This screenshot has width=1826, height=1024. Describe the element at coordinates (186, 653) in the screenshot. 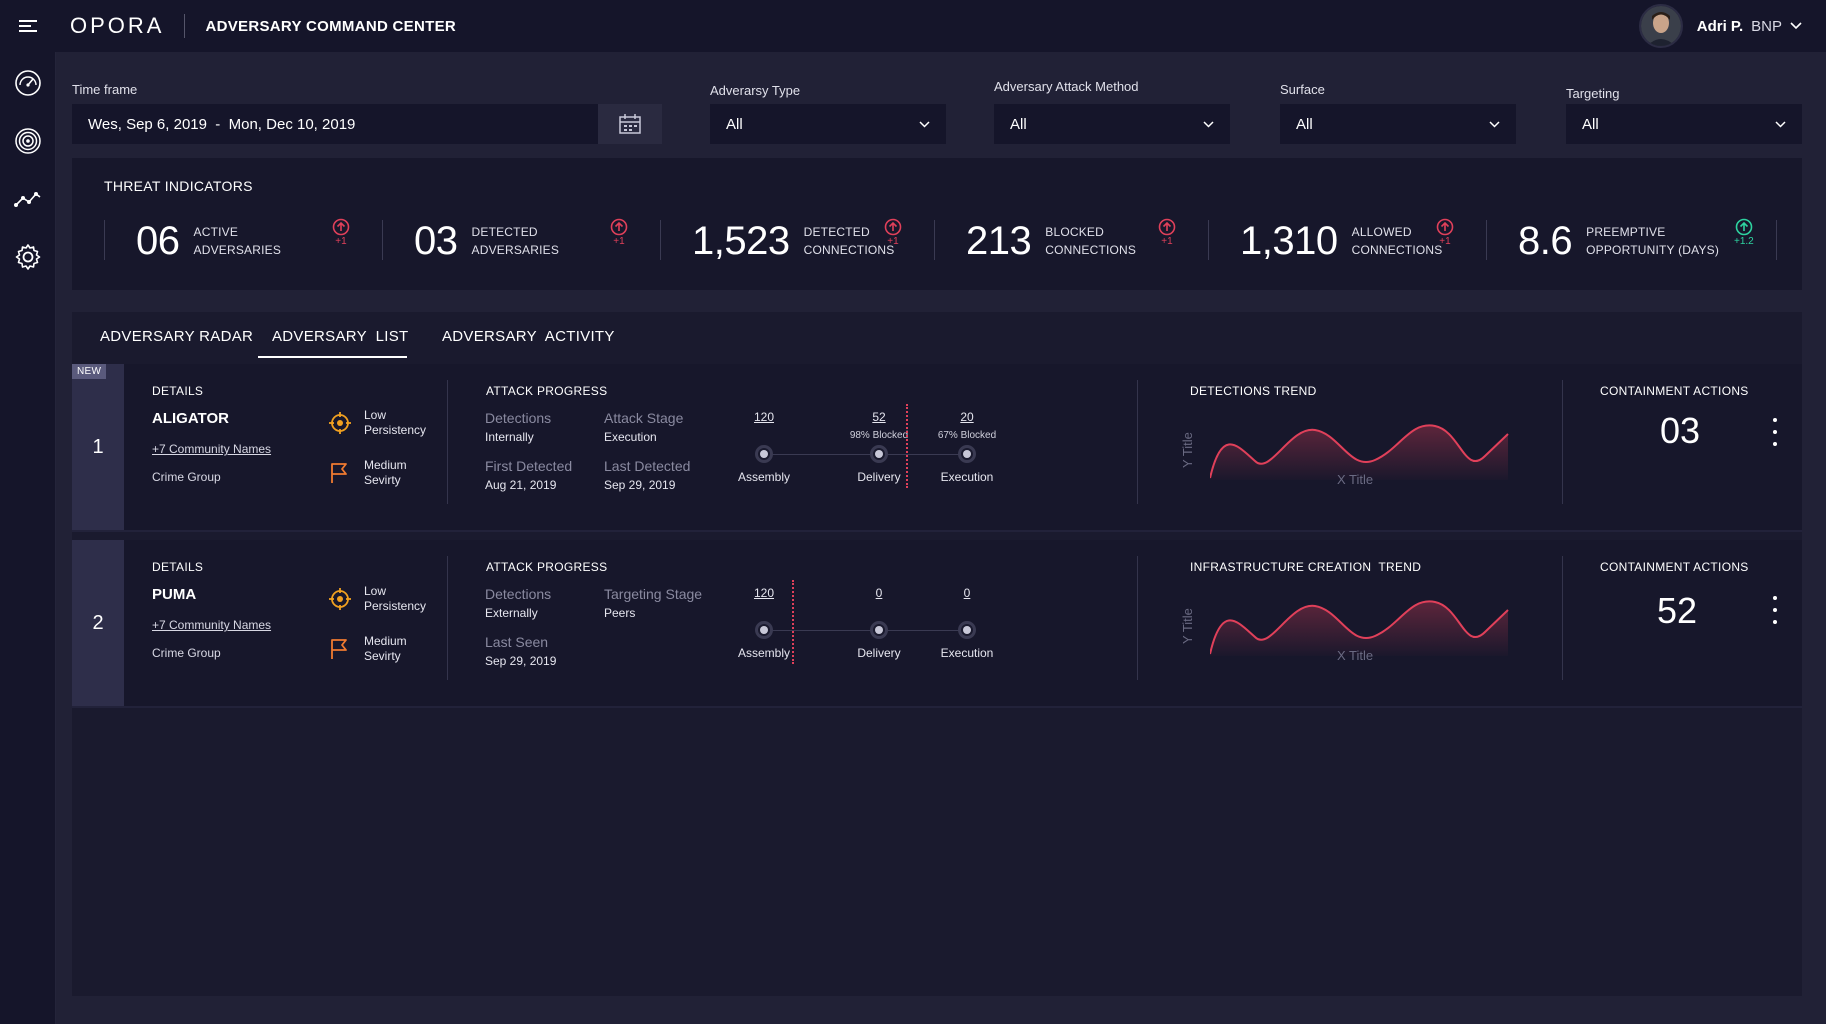

I see `adversary-group: Crime Group` at that location.